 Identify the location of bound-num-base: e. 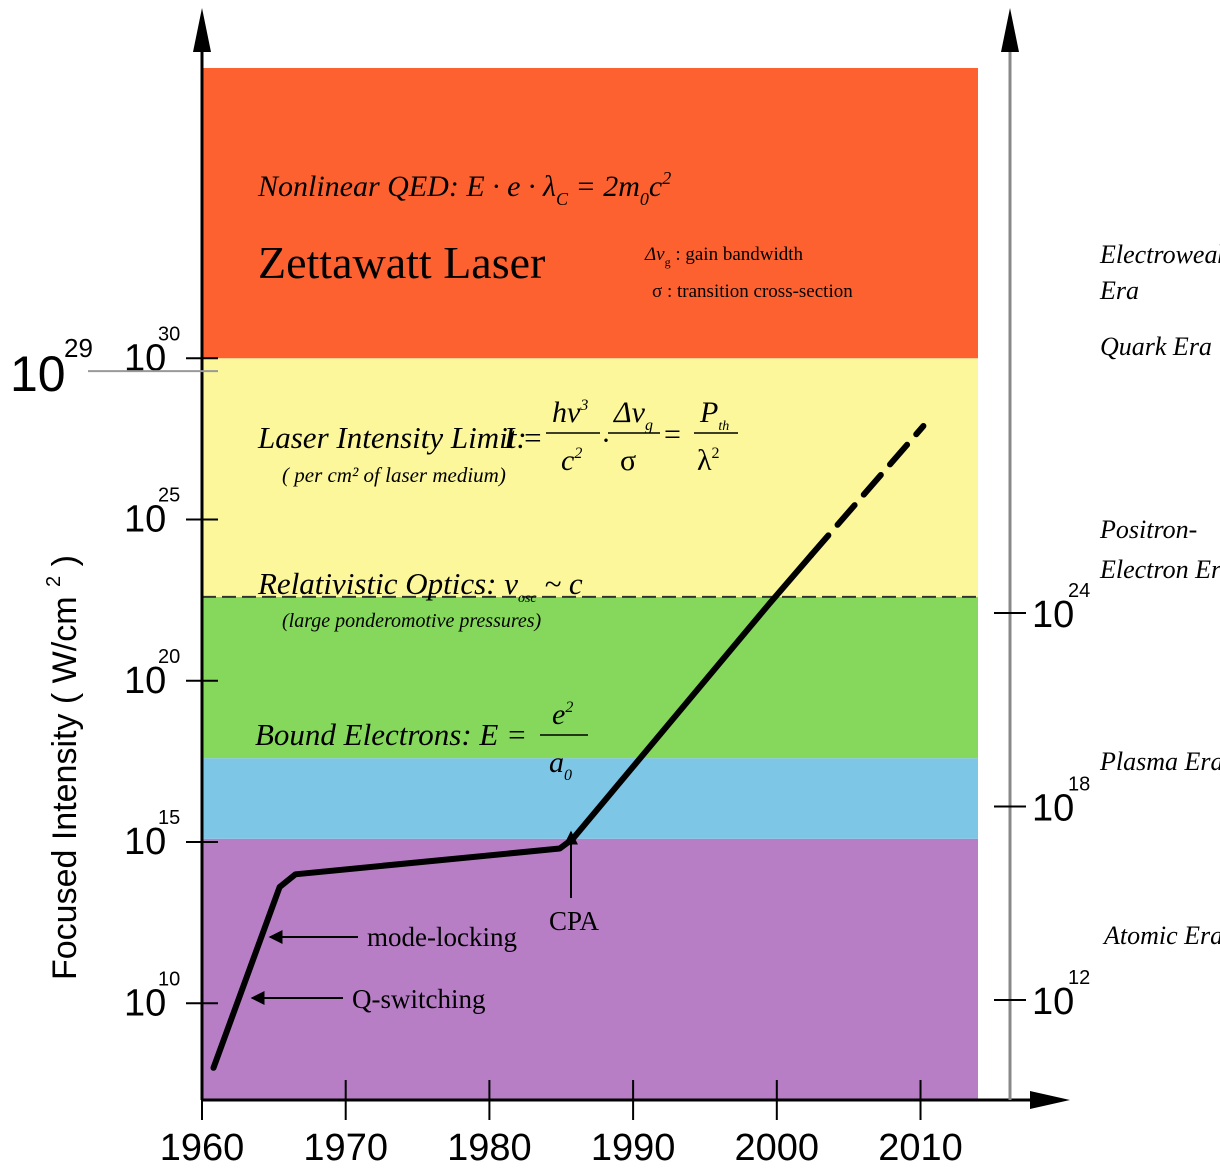
(558, 714).